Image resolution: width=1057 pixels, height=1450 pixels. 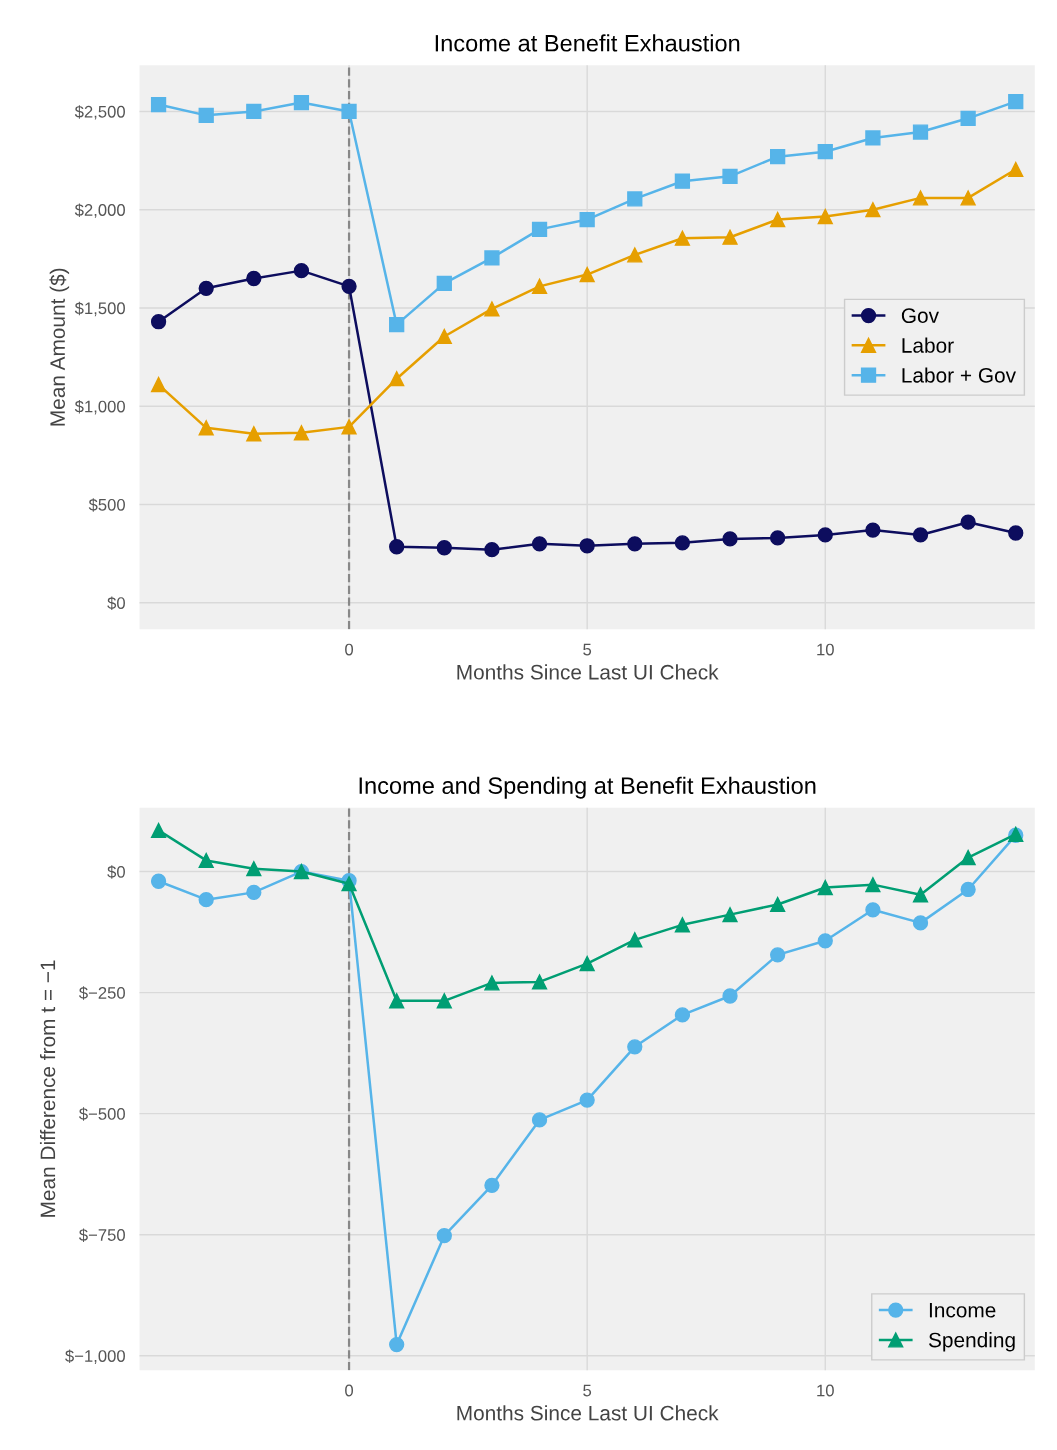 What do you see at coordinates (95, 1356) in the screenshot?
I see `y-tick-label: $−1,000` at bounding box center [95, 1356].